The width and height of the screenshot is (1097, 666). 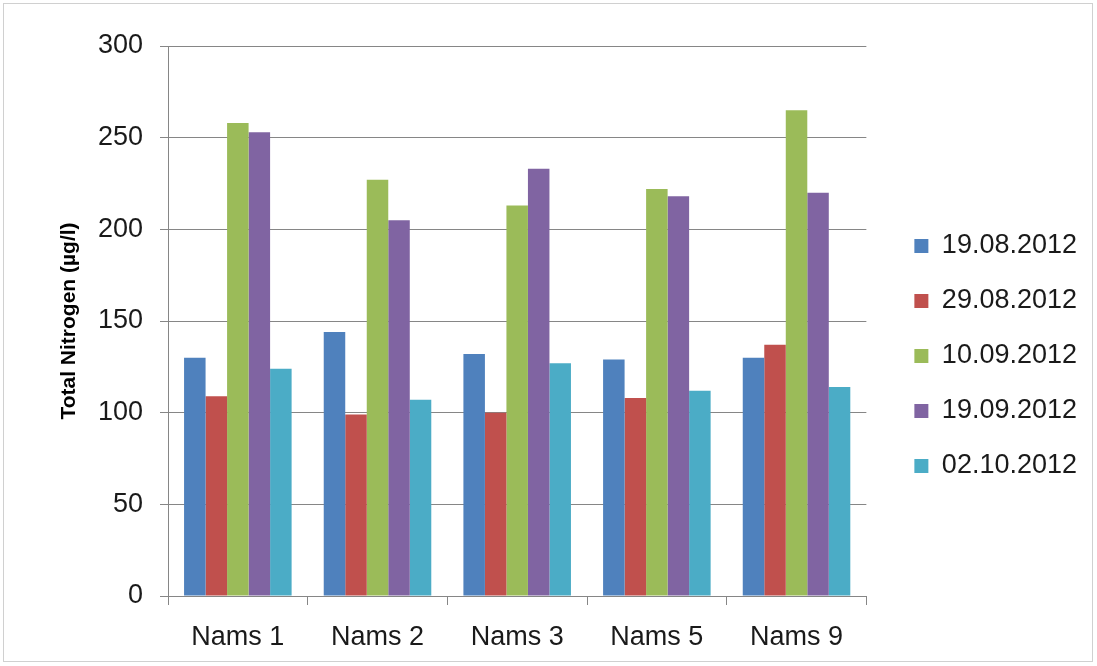 I want to click on y-tick-label: 300, so click(x=120, y=44).